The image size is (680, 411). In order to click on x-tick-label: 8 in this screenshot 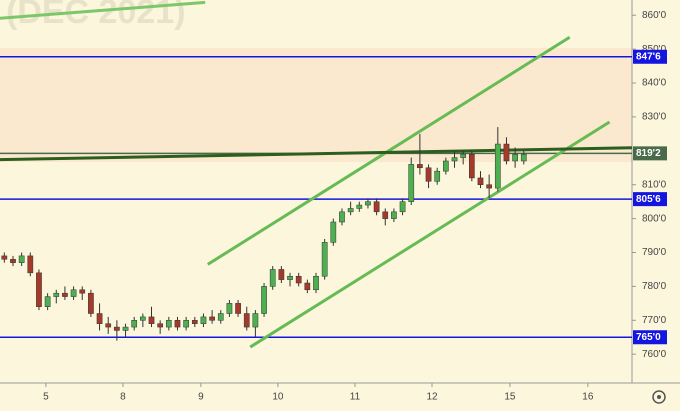, I will do `click(123, 397)`.